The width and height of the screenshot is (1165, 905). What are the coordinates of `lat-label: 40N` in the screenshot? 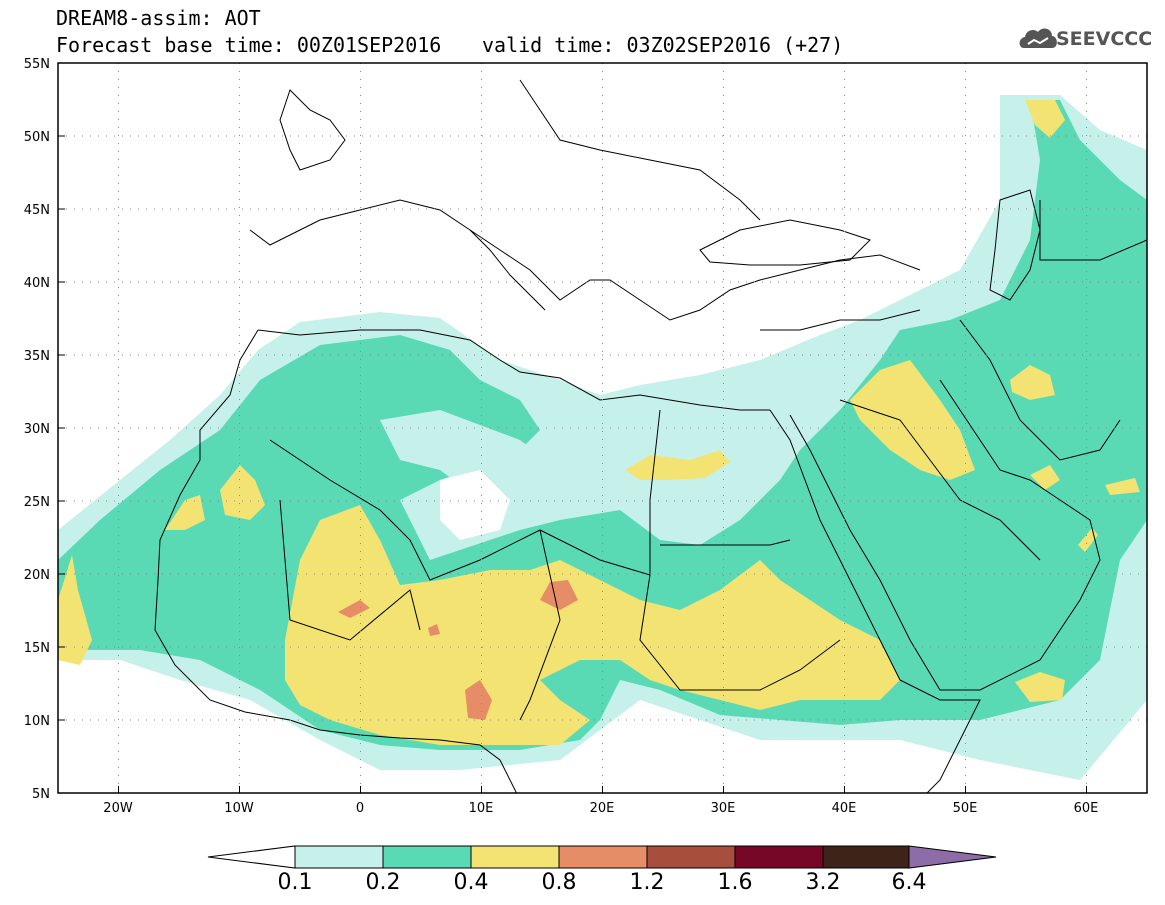 It's located at (37, 283).